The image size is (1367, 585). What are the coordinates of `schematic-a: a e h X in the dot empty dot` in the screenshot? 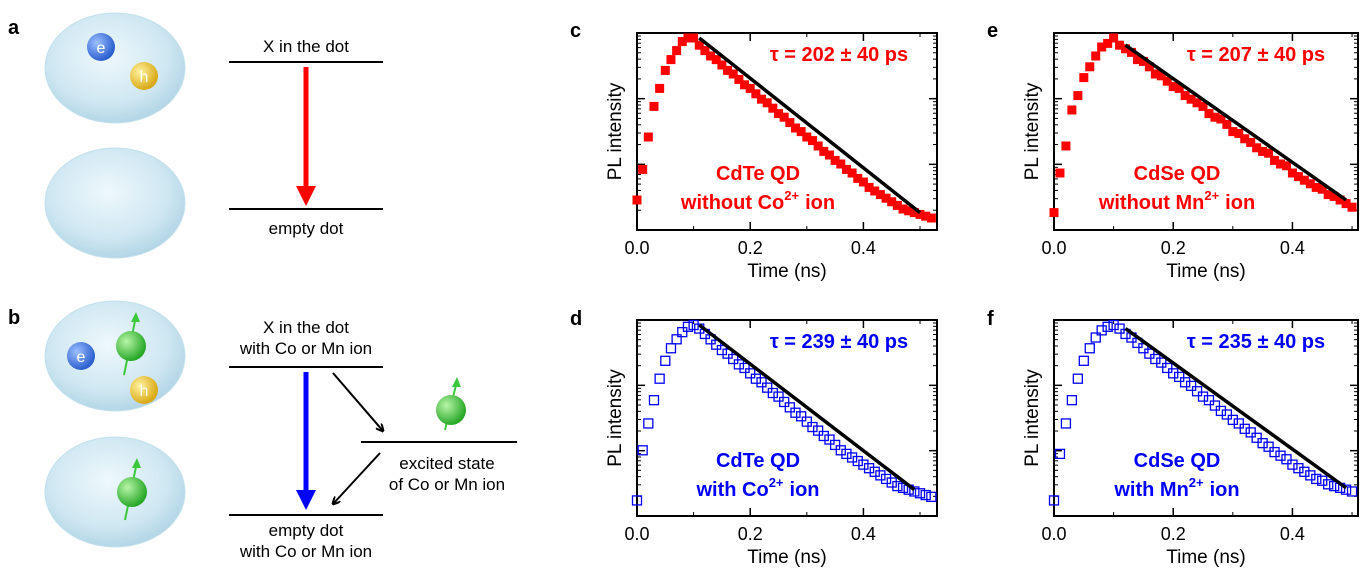 It's located at (195, 135).